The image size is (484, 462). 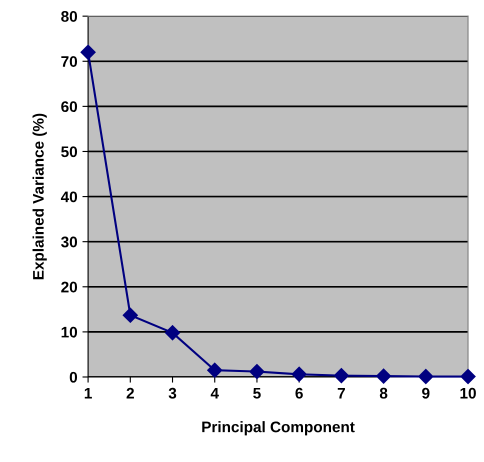 What do you see at coordinates (468, 393) in the screenshot?
I see `x-tick-label: 10` at bounding box center [468, 393].